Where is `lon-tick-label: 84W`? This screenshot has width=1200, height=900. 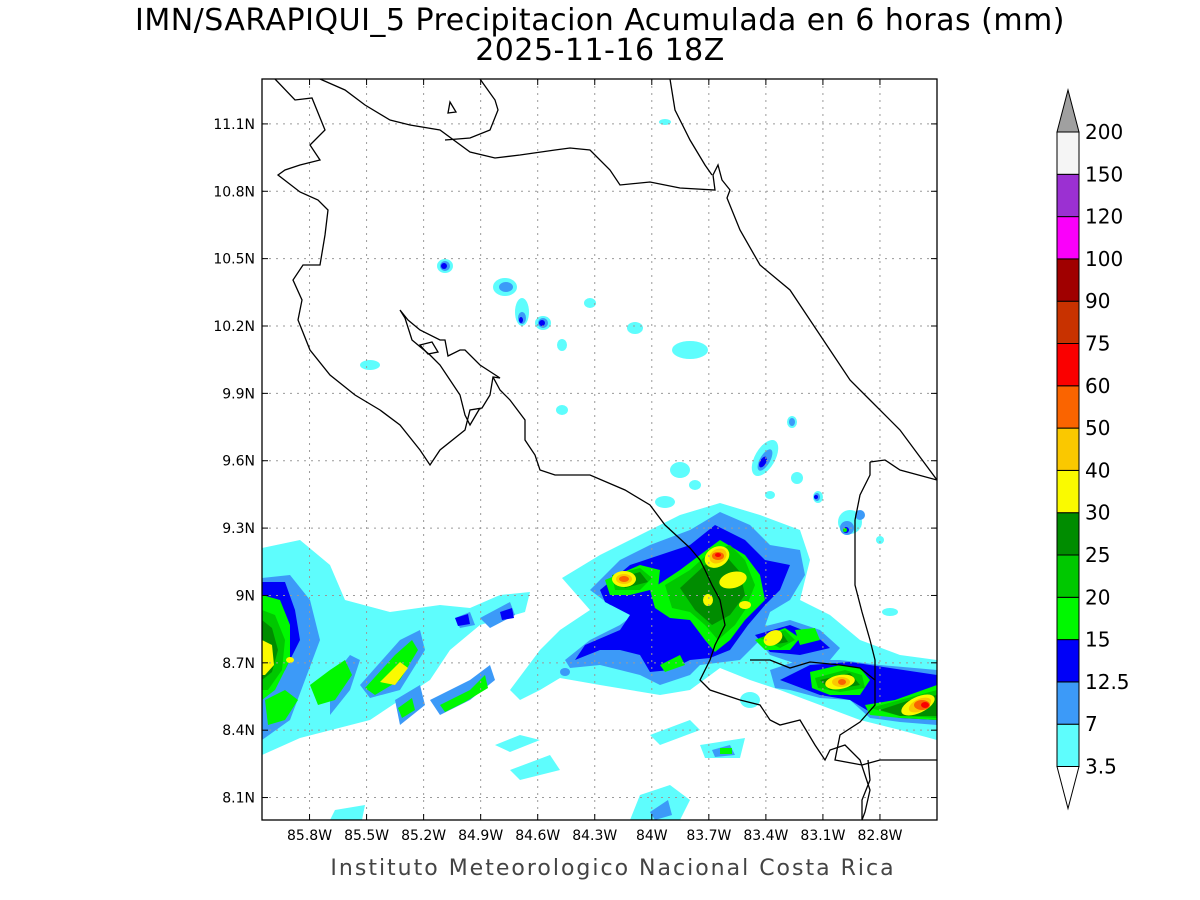
lon-tick-label: 84W is located at coordinates (652, 836).